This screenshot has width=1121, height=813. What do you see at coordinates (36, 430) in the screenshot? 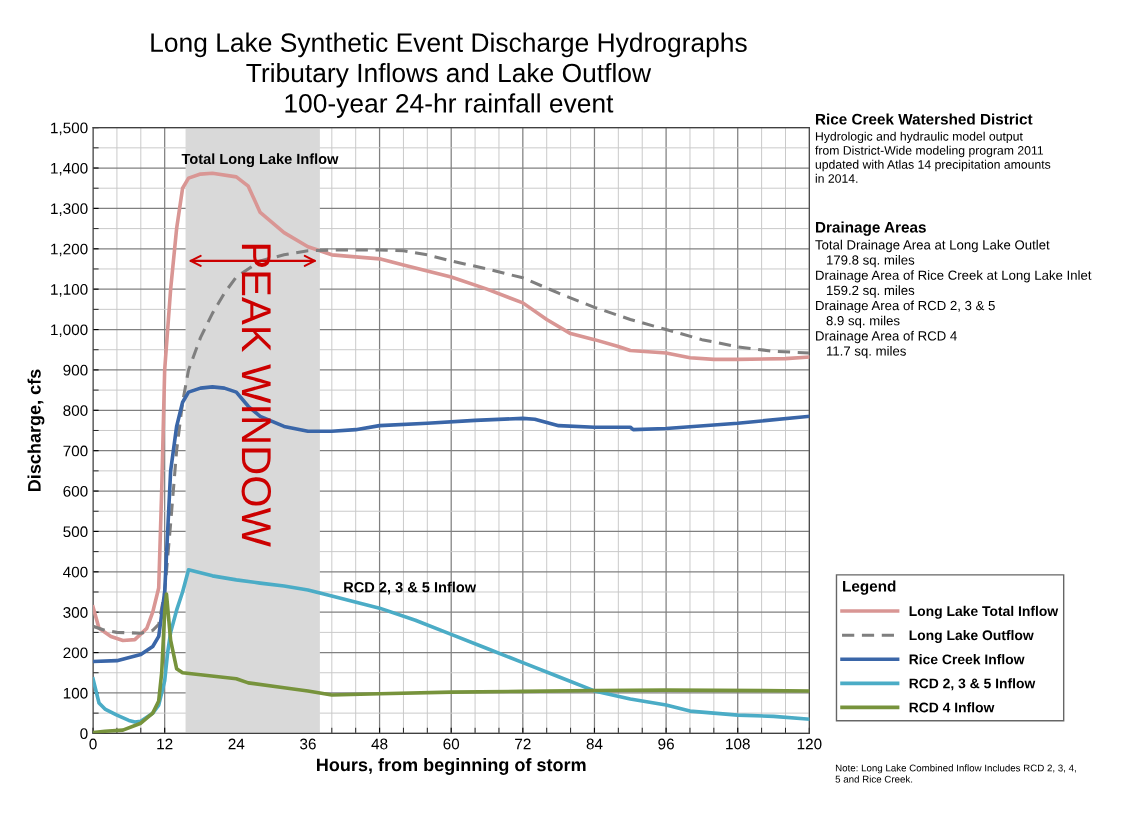
I see `y-axis-title: Discharge, cfs` at bounding box center [36, 430].